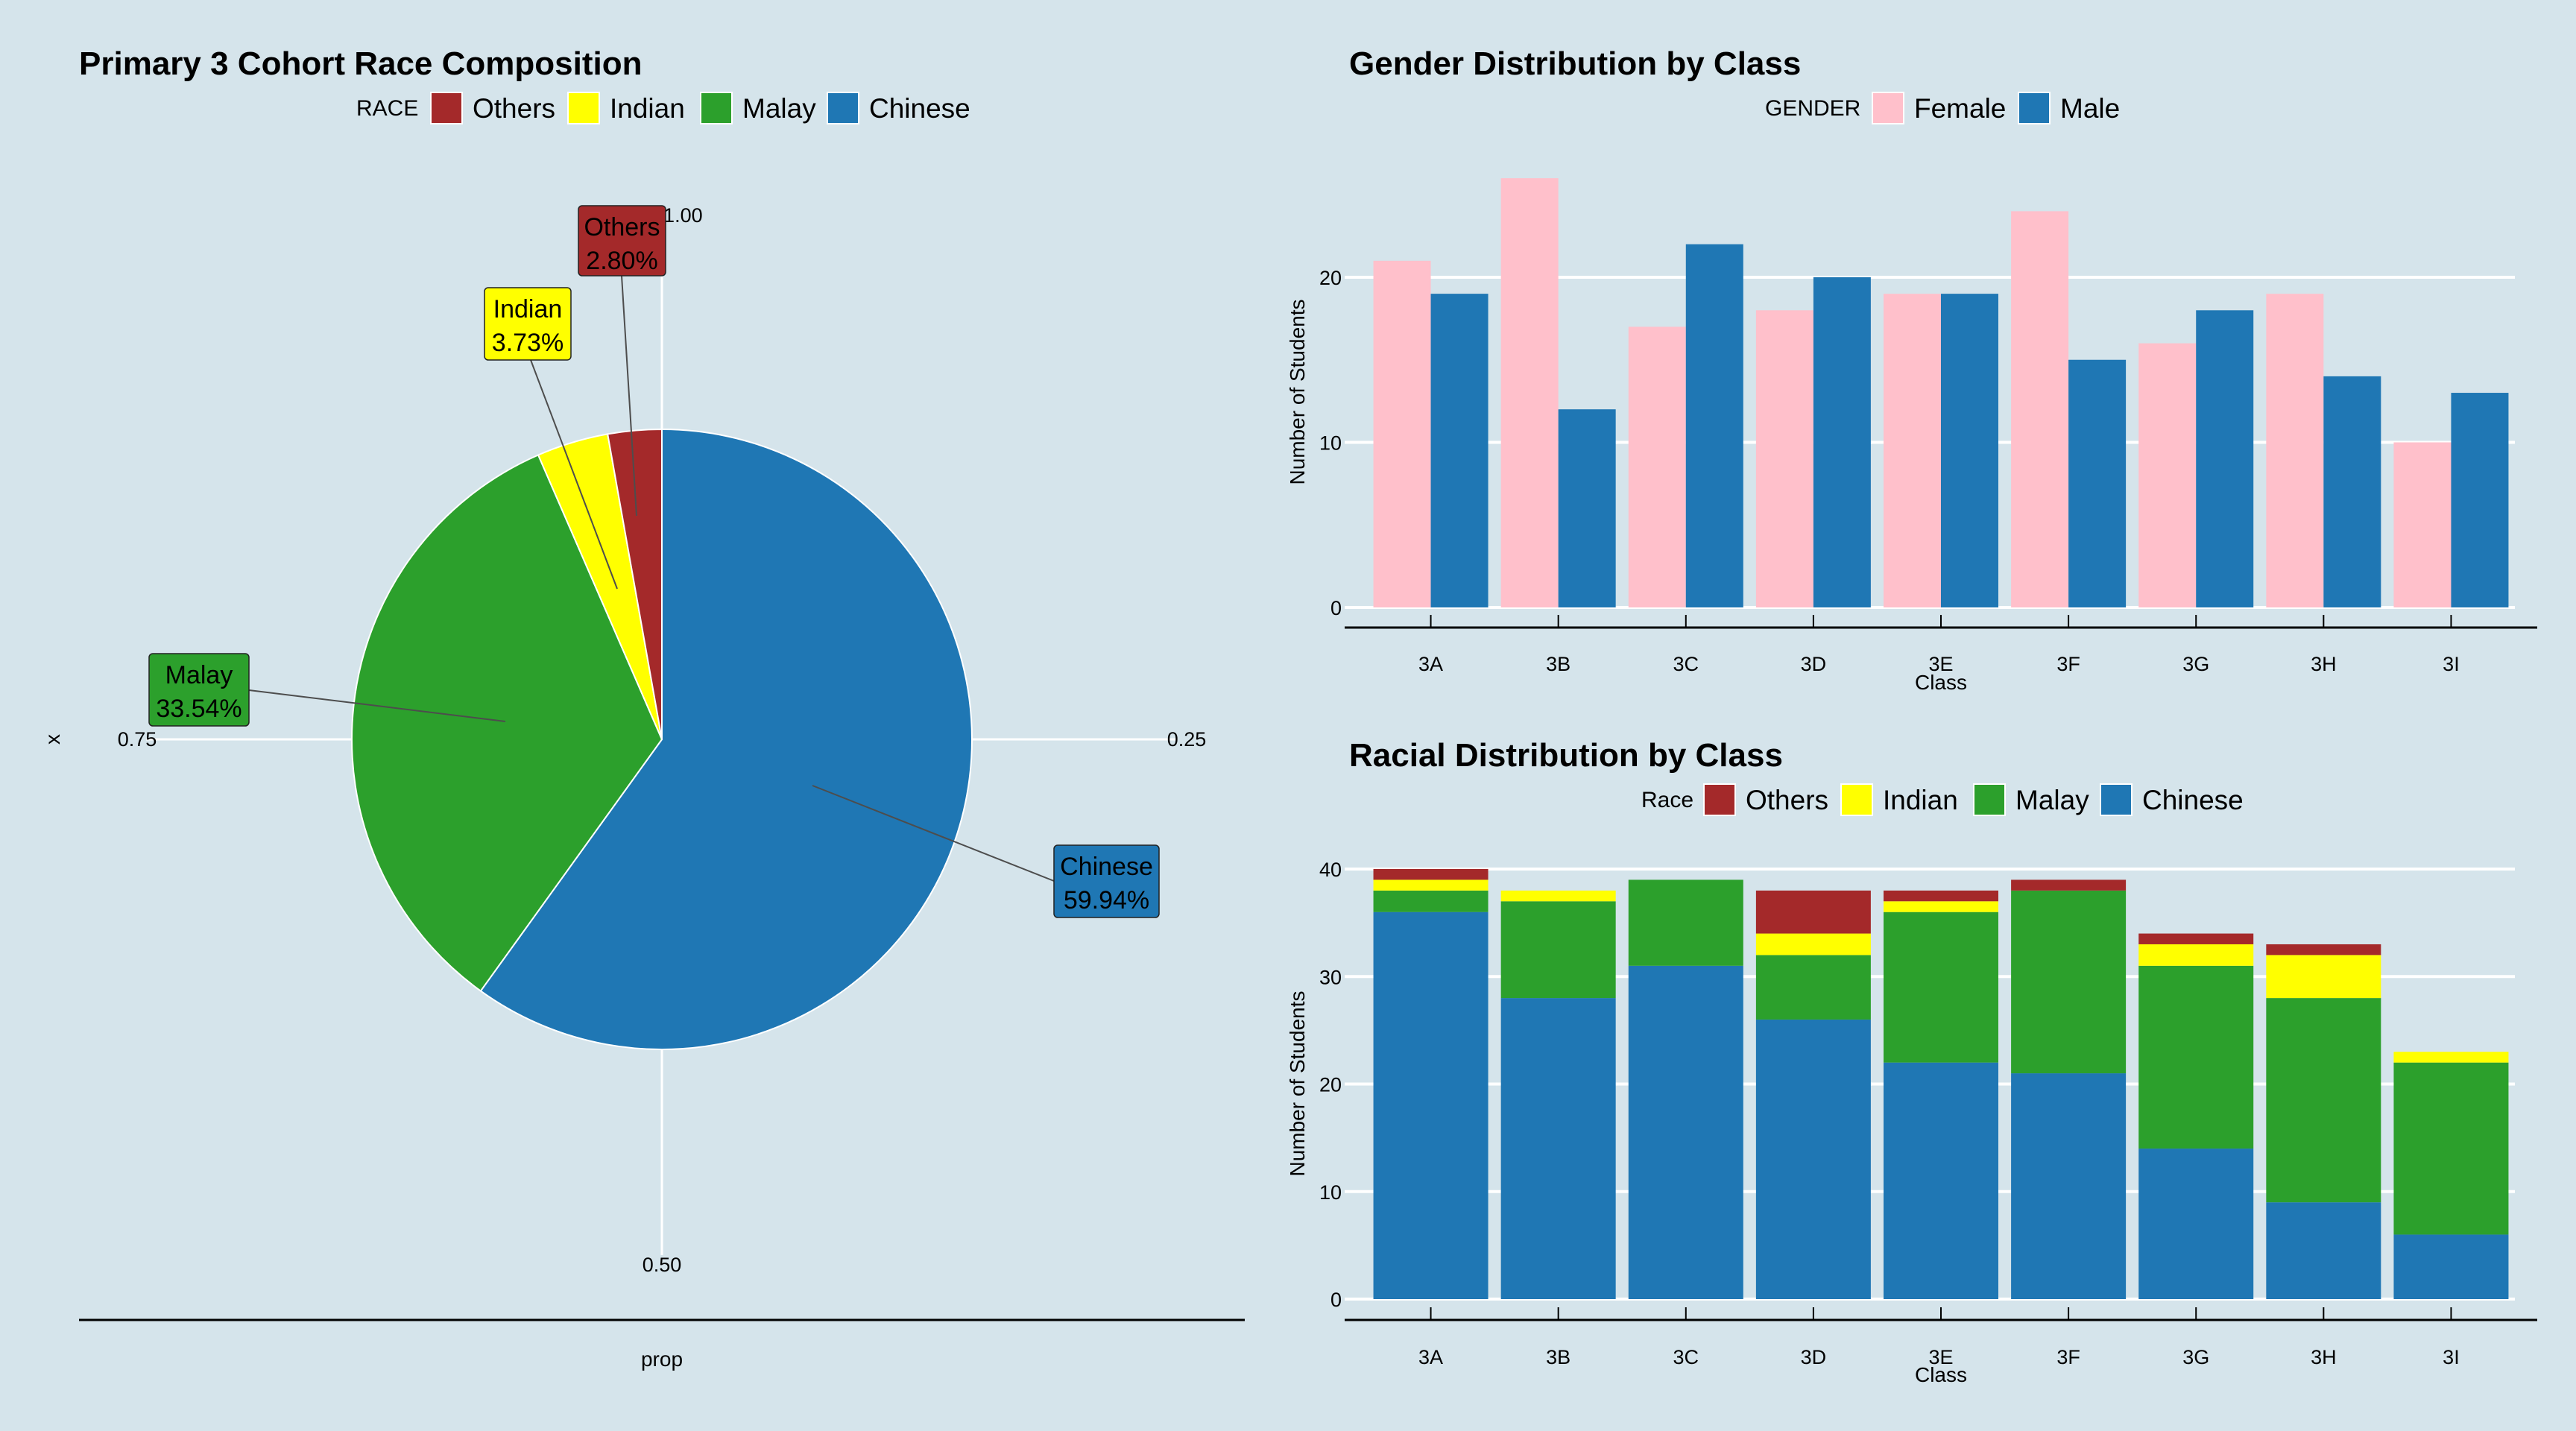 The height and width of the screenshot is (1431, 2576). What do you see at coordinates (662, 1359) in the screenshot?
I see `pie-x-axis-title: prop` at bounding box center [662, 1359].